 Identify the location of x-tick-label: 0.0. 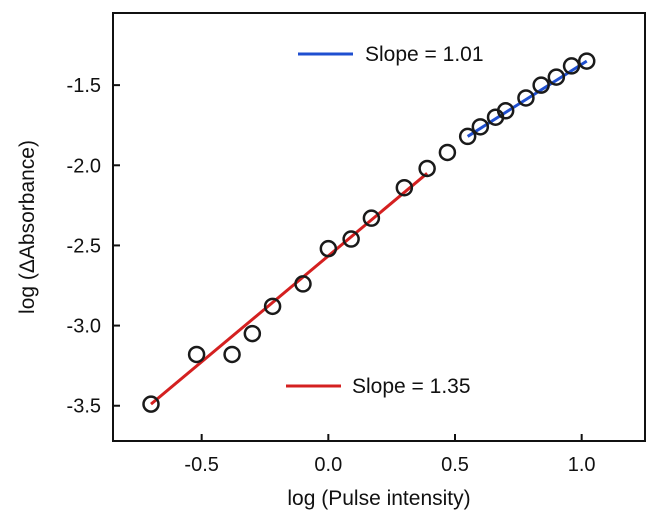
(328, 465).